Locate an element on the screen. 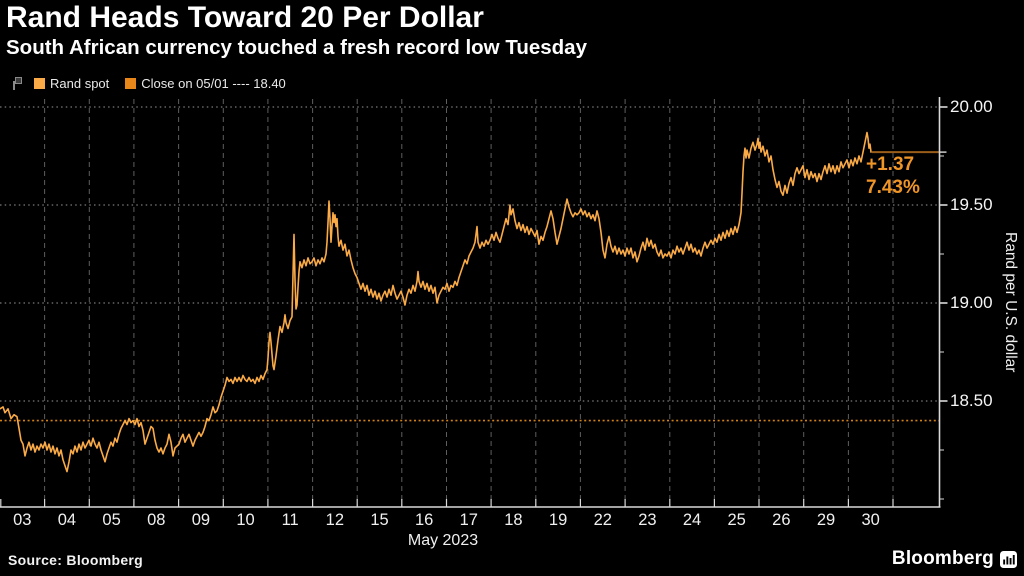 The image size is (1024, 576). x-axis-title: May 2023 is located at coordinates (443, 540).